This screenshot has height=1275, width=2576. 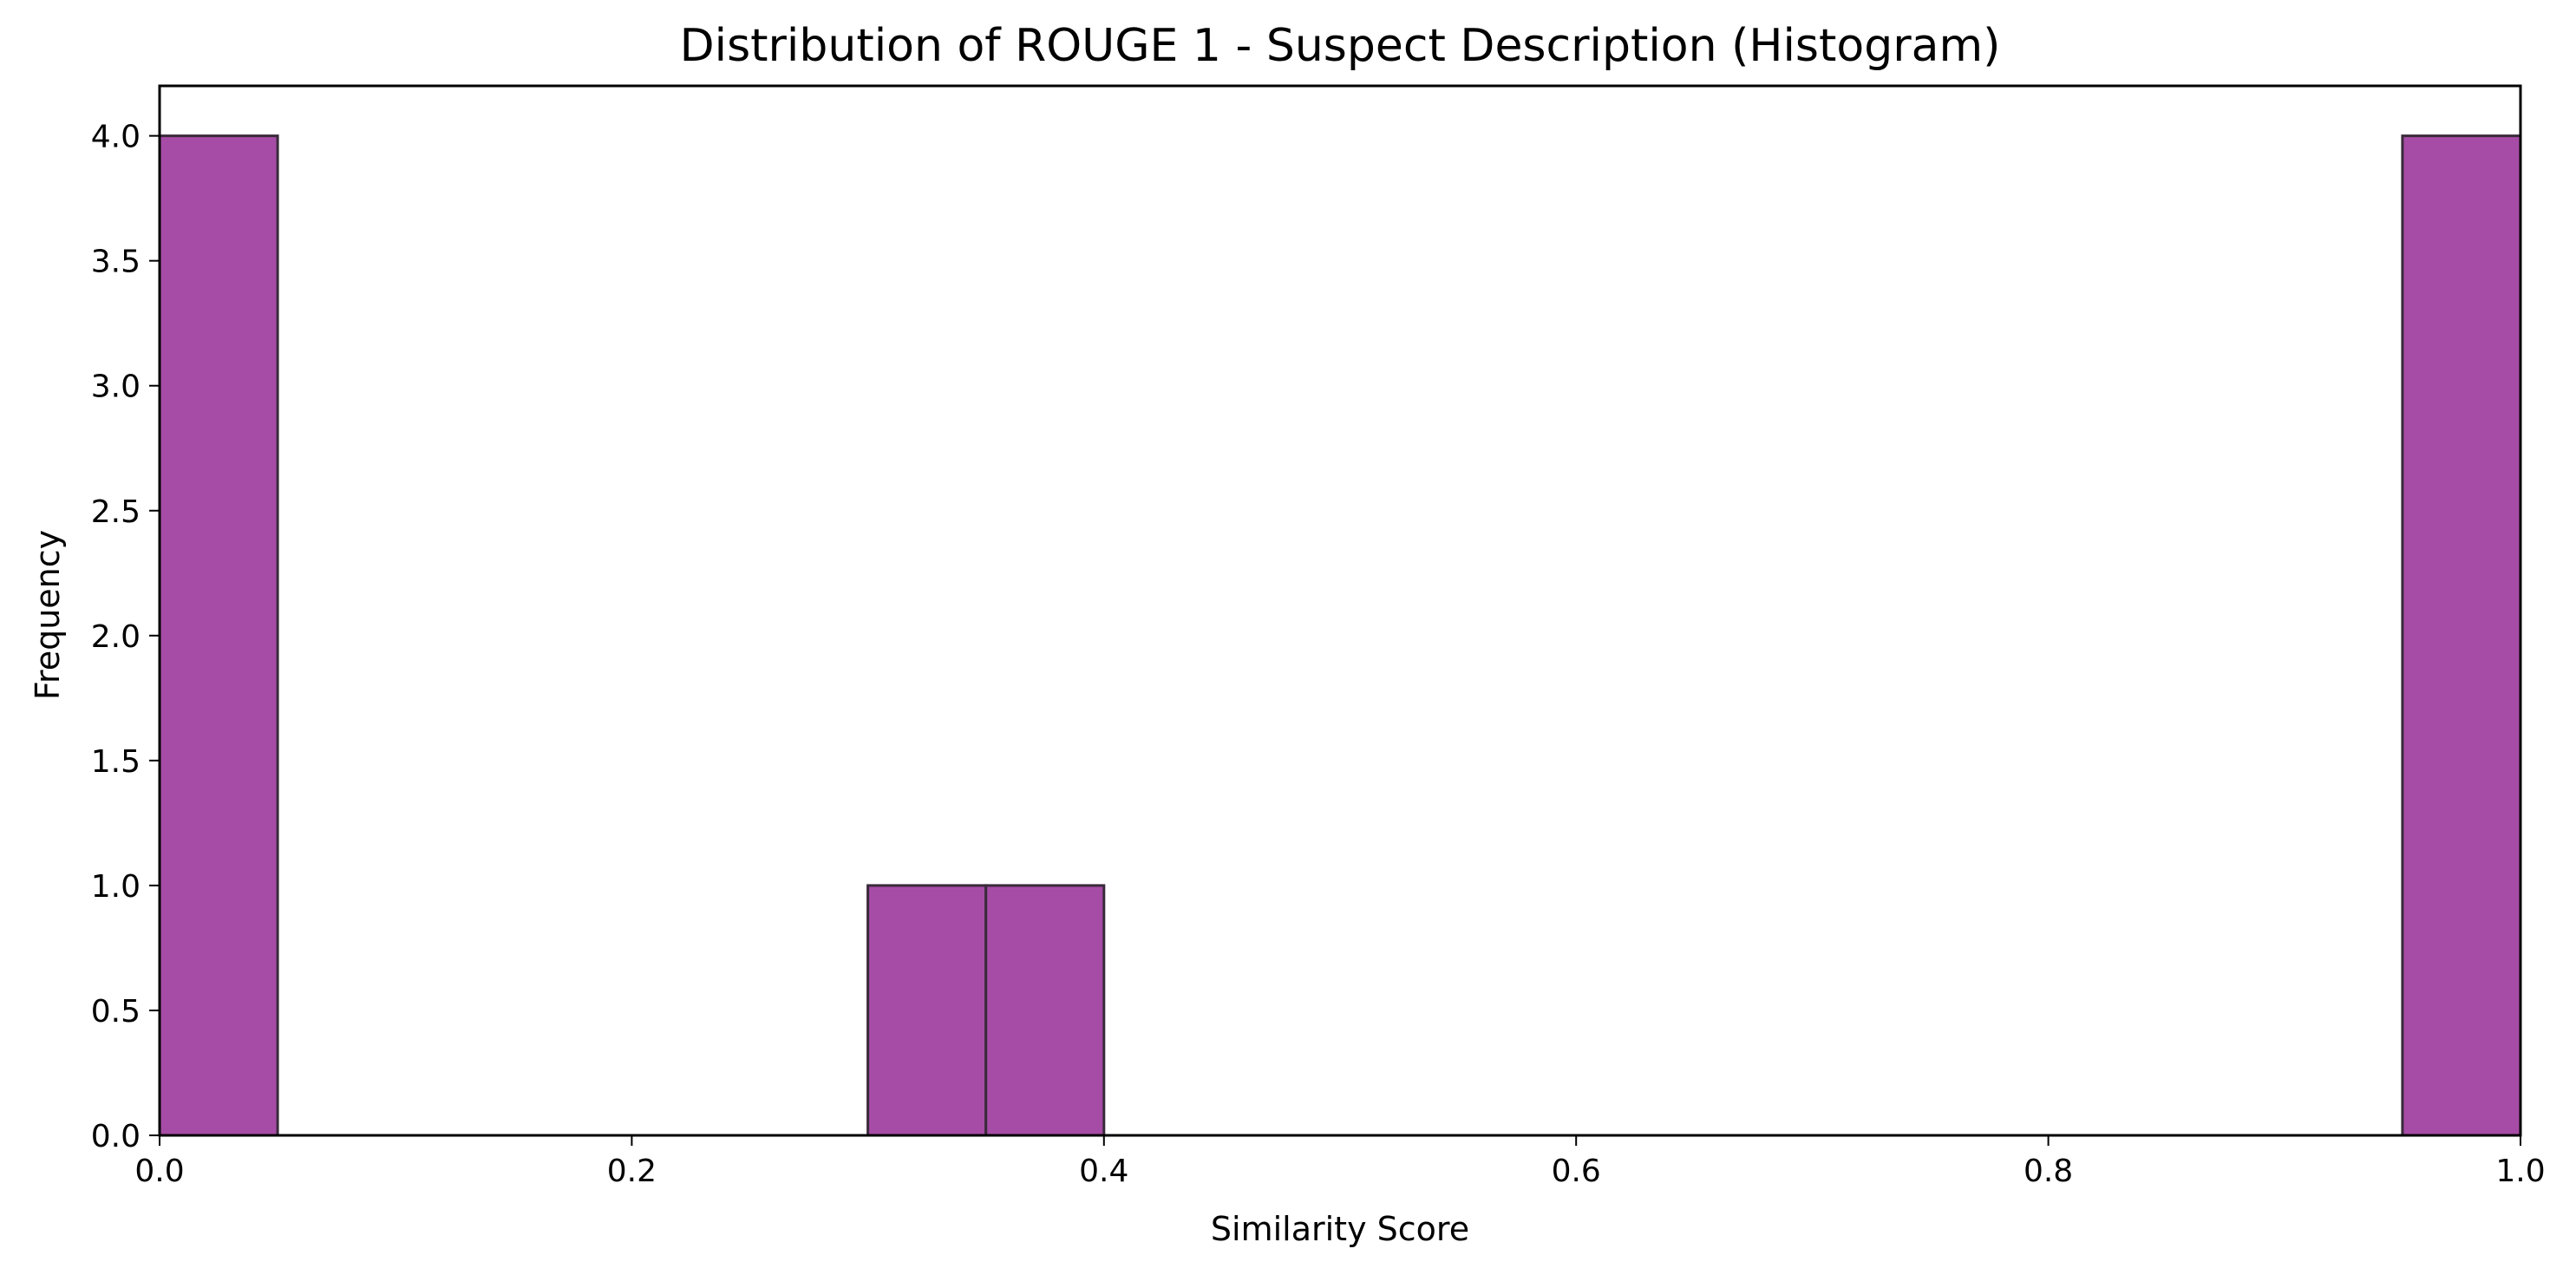 I want to click on y-axis-ticks: 0.0 0.5 1.0 1.5 2.0 2.5 3.0 3.5 4.0, so click(x=125, y=637).